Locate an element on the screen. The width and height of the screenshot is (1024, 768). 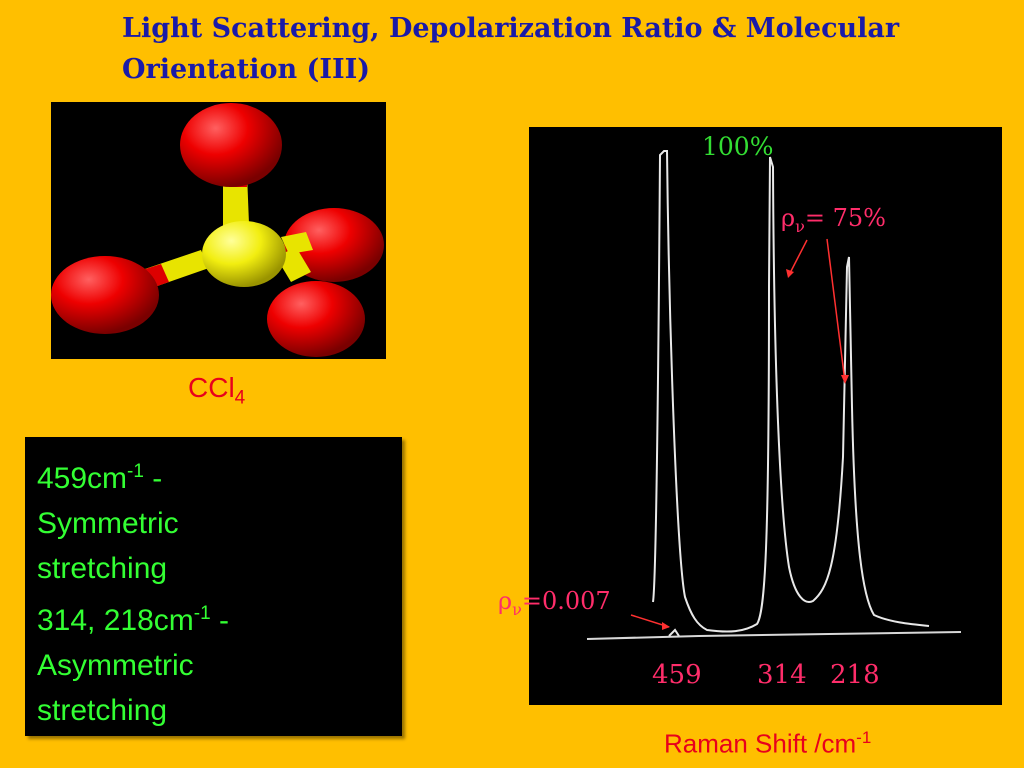
label-rho-75: ρν= 75% is located at coordinates (833, 220).